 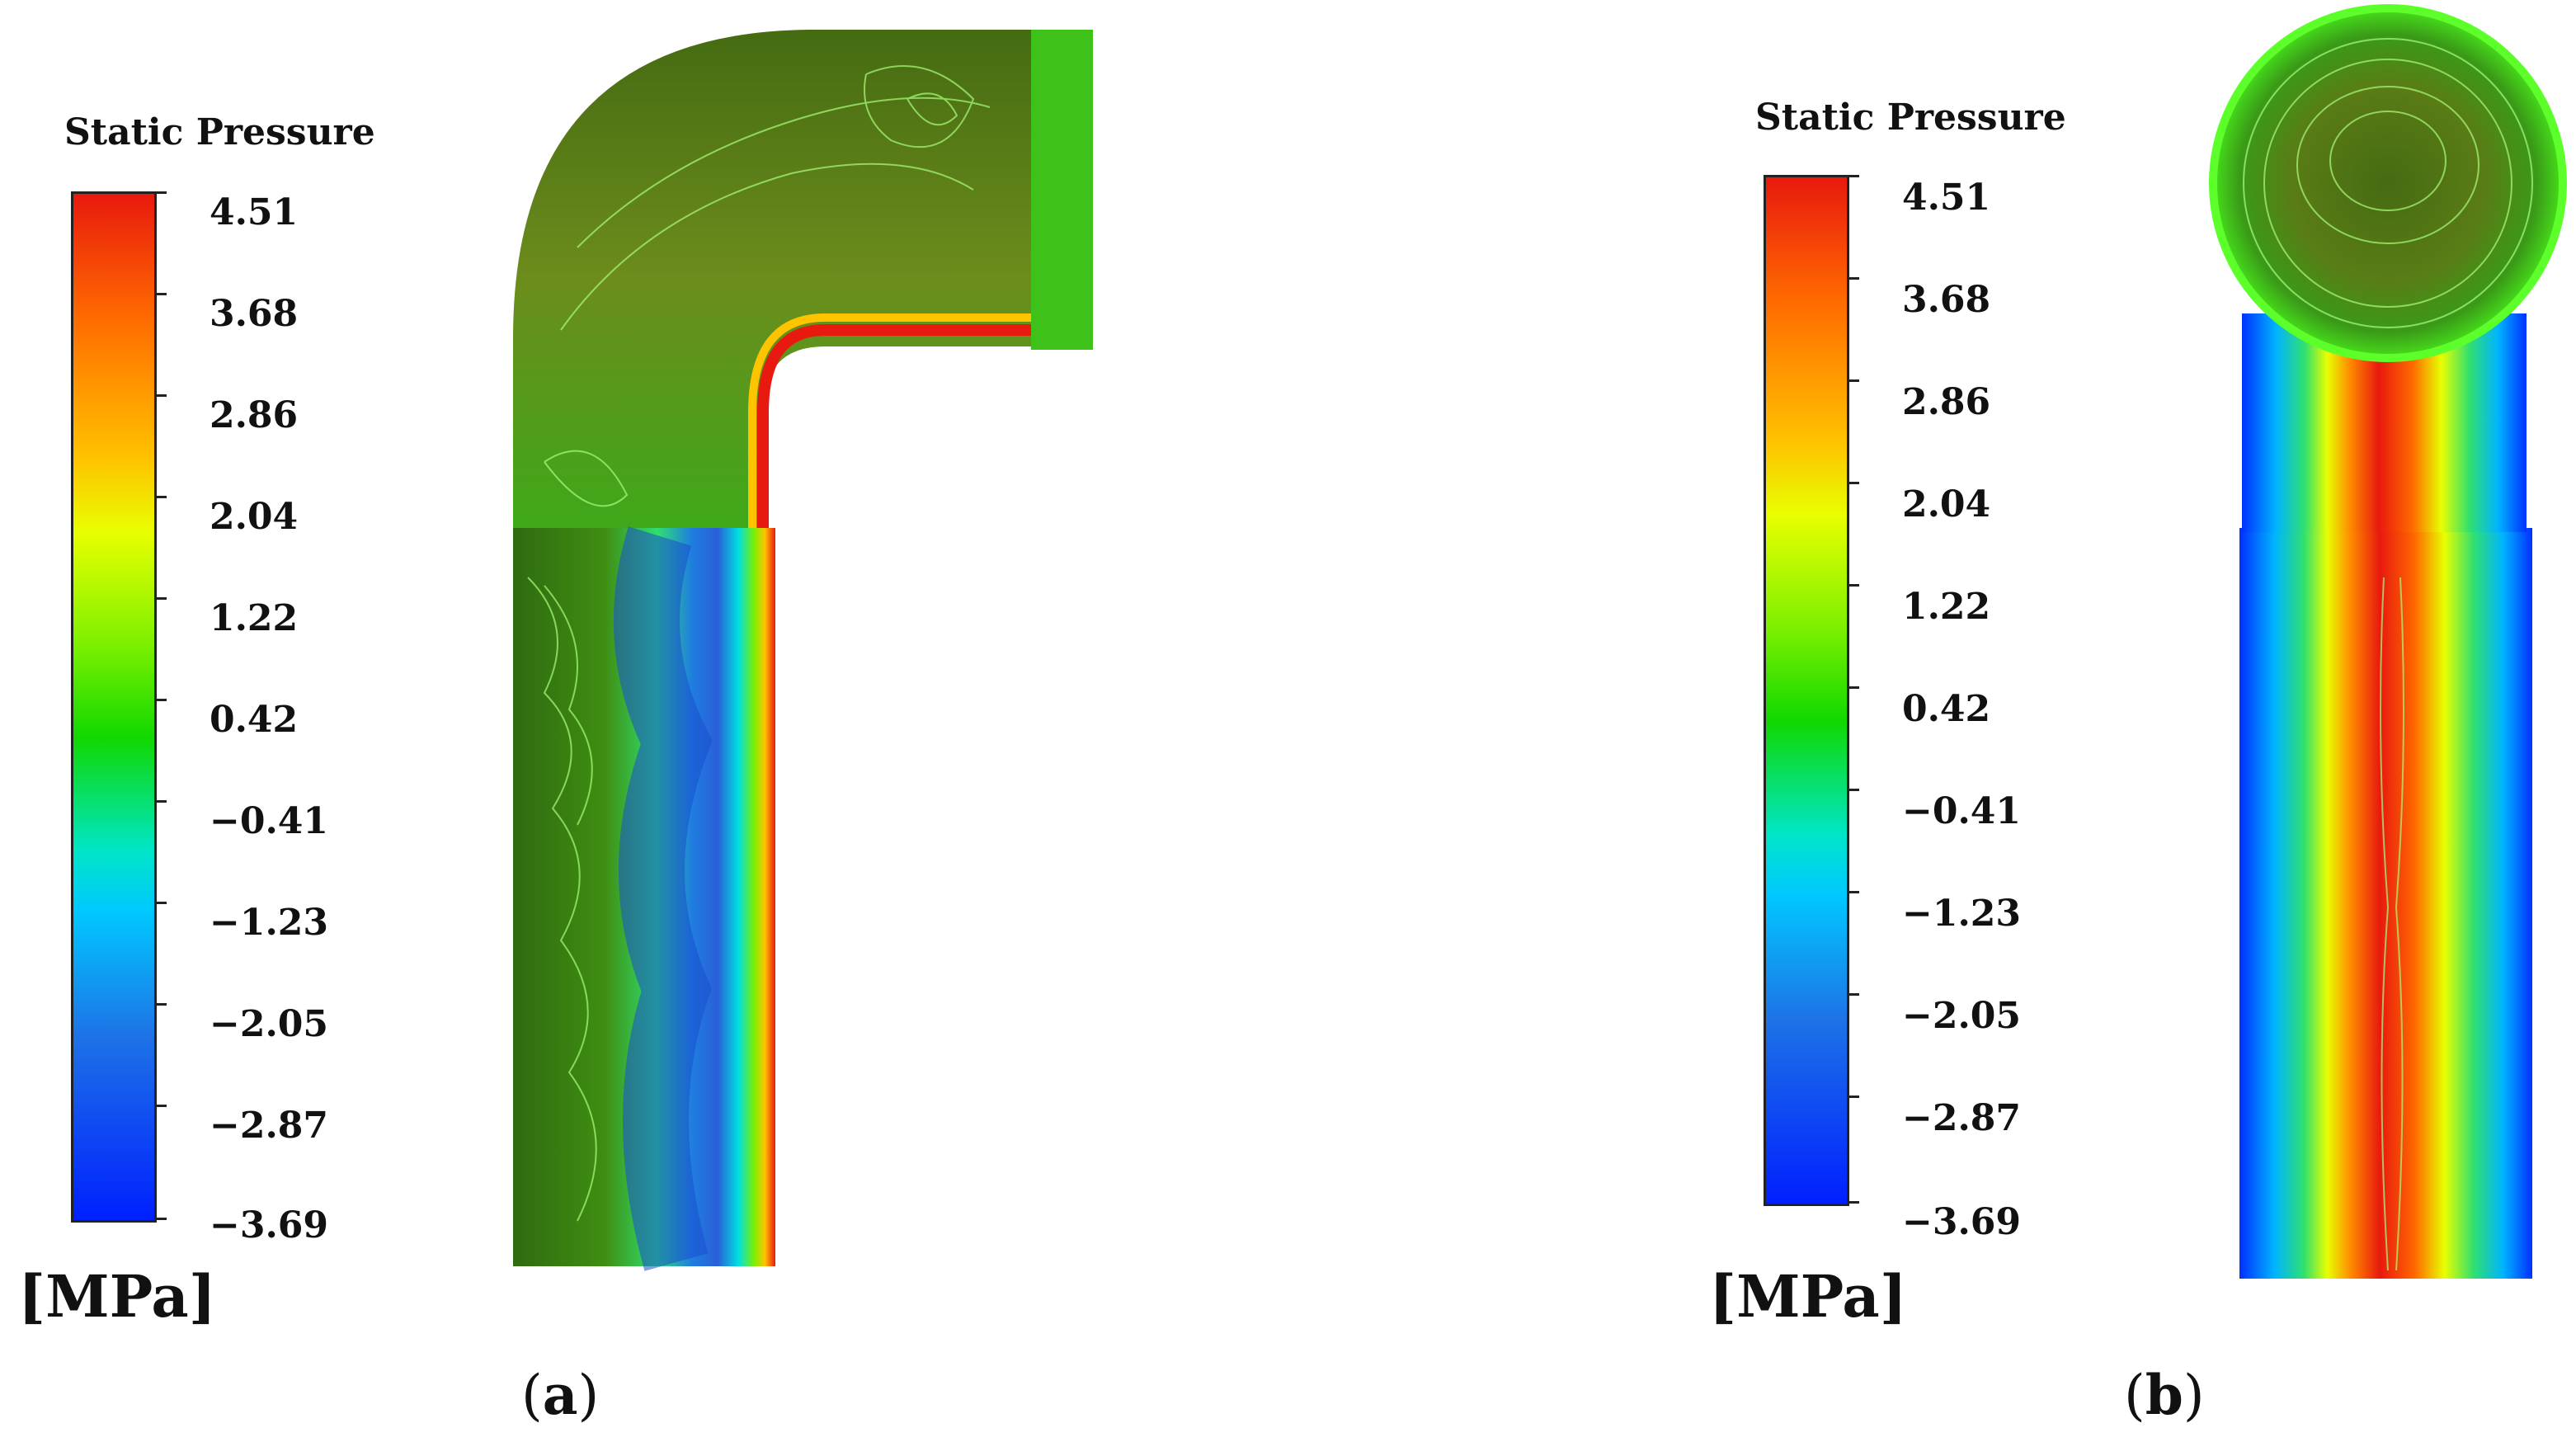 I want to click on panel-caption: (b), so click(x=2164, y=1395).